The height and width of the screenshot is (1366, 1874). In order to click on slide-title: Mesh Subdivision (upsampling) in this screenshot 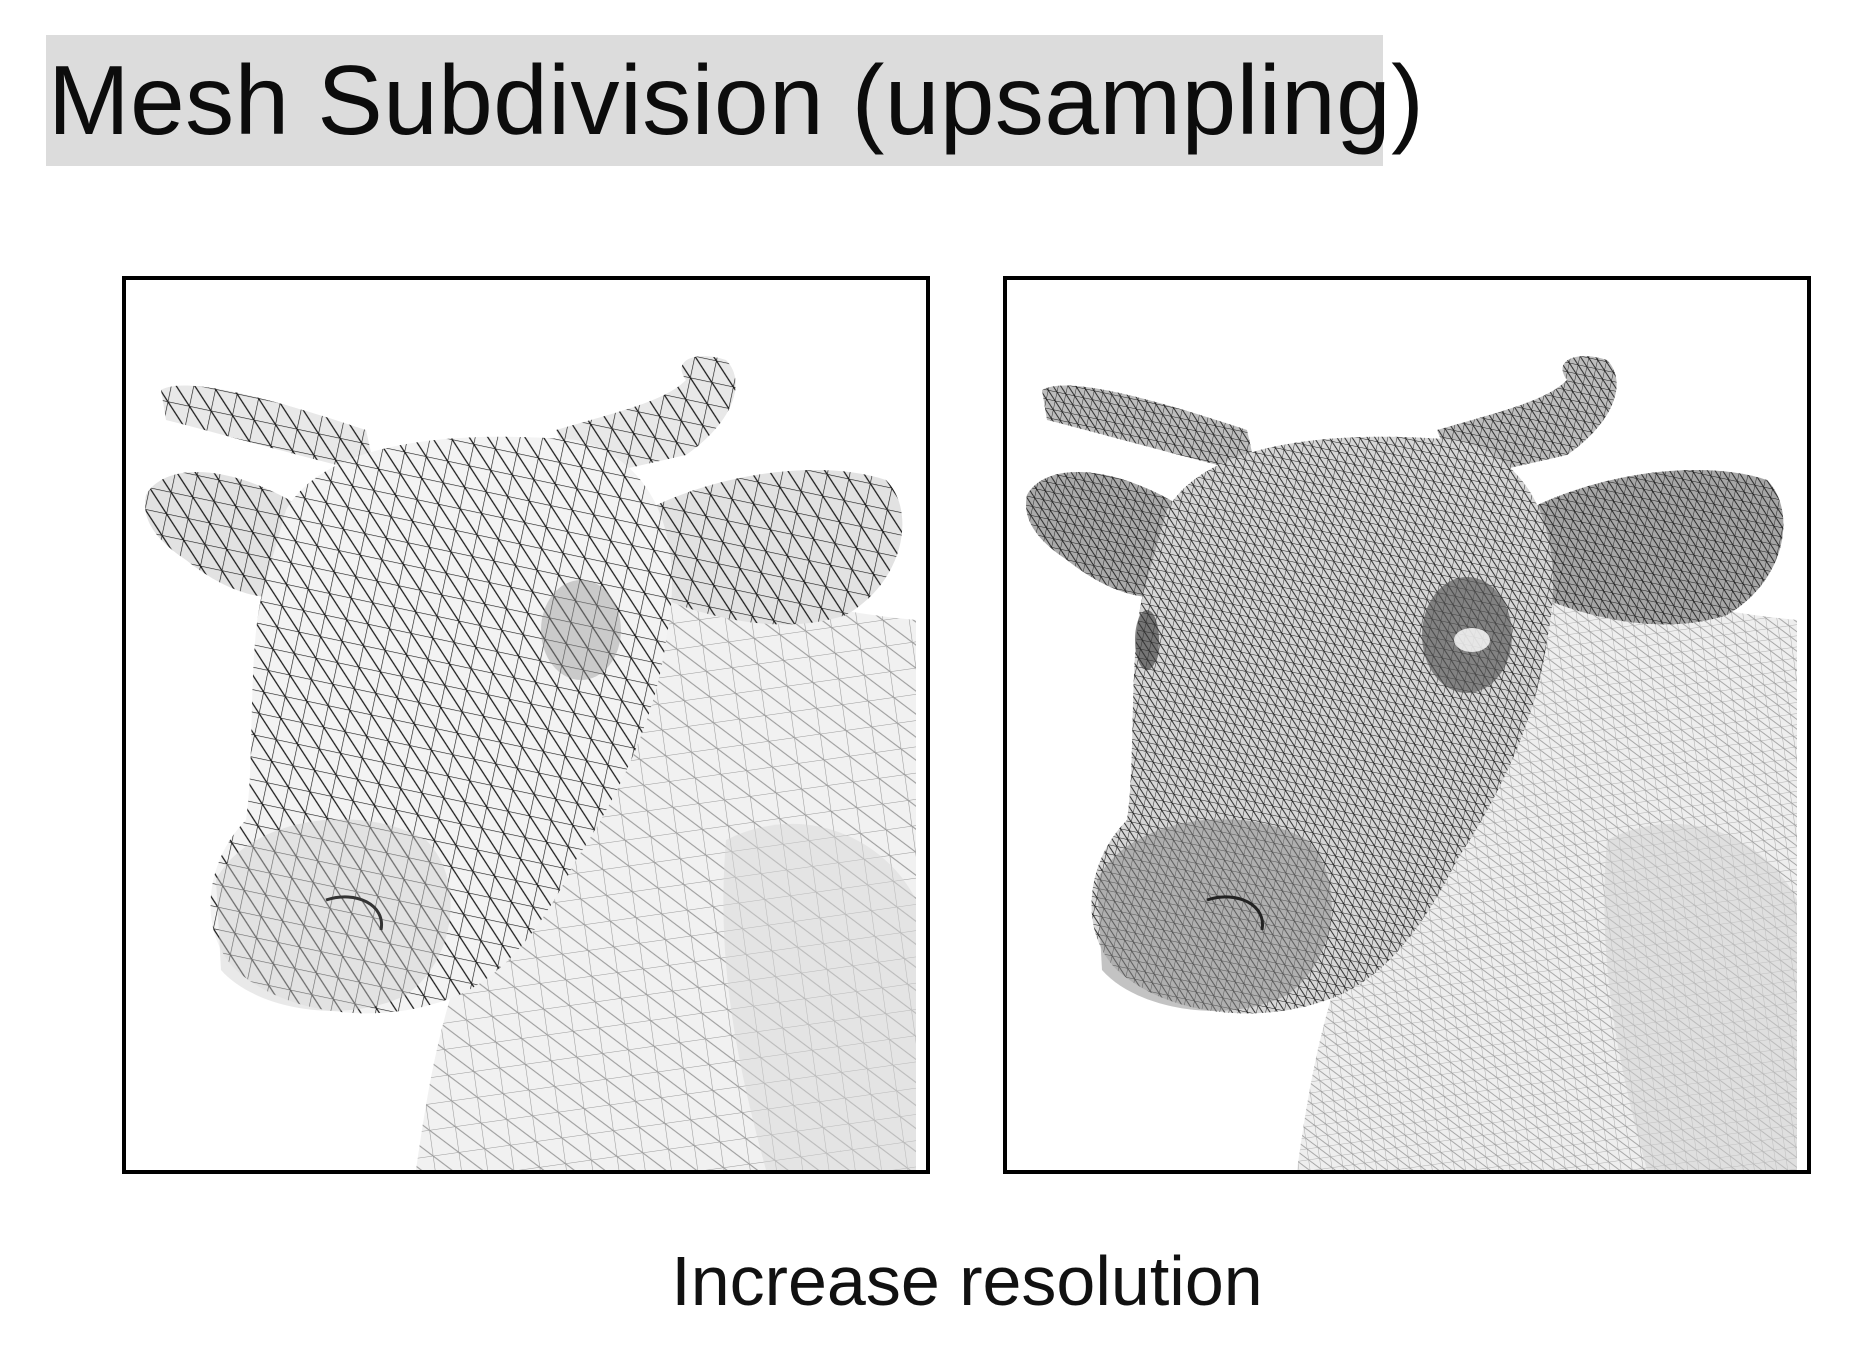, I will do `click(736, 100)`.